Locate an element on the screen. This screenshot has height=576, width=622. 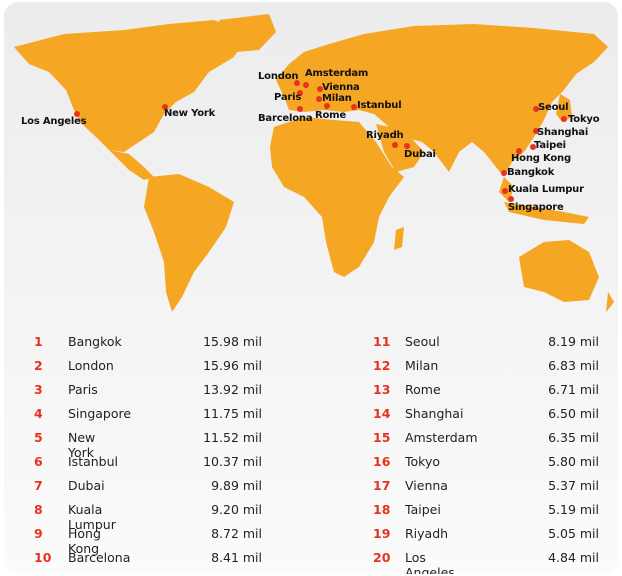
city-rank: 6 is located at coordinates (38, 461).